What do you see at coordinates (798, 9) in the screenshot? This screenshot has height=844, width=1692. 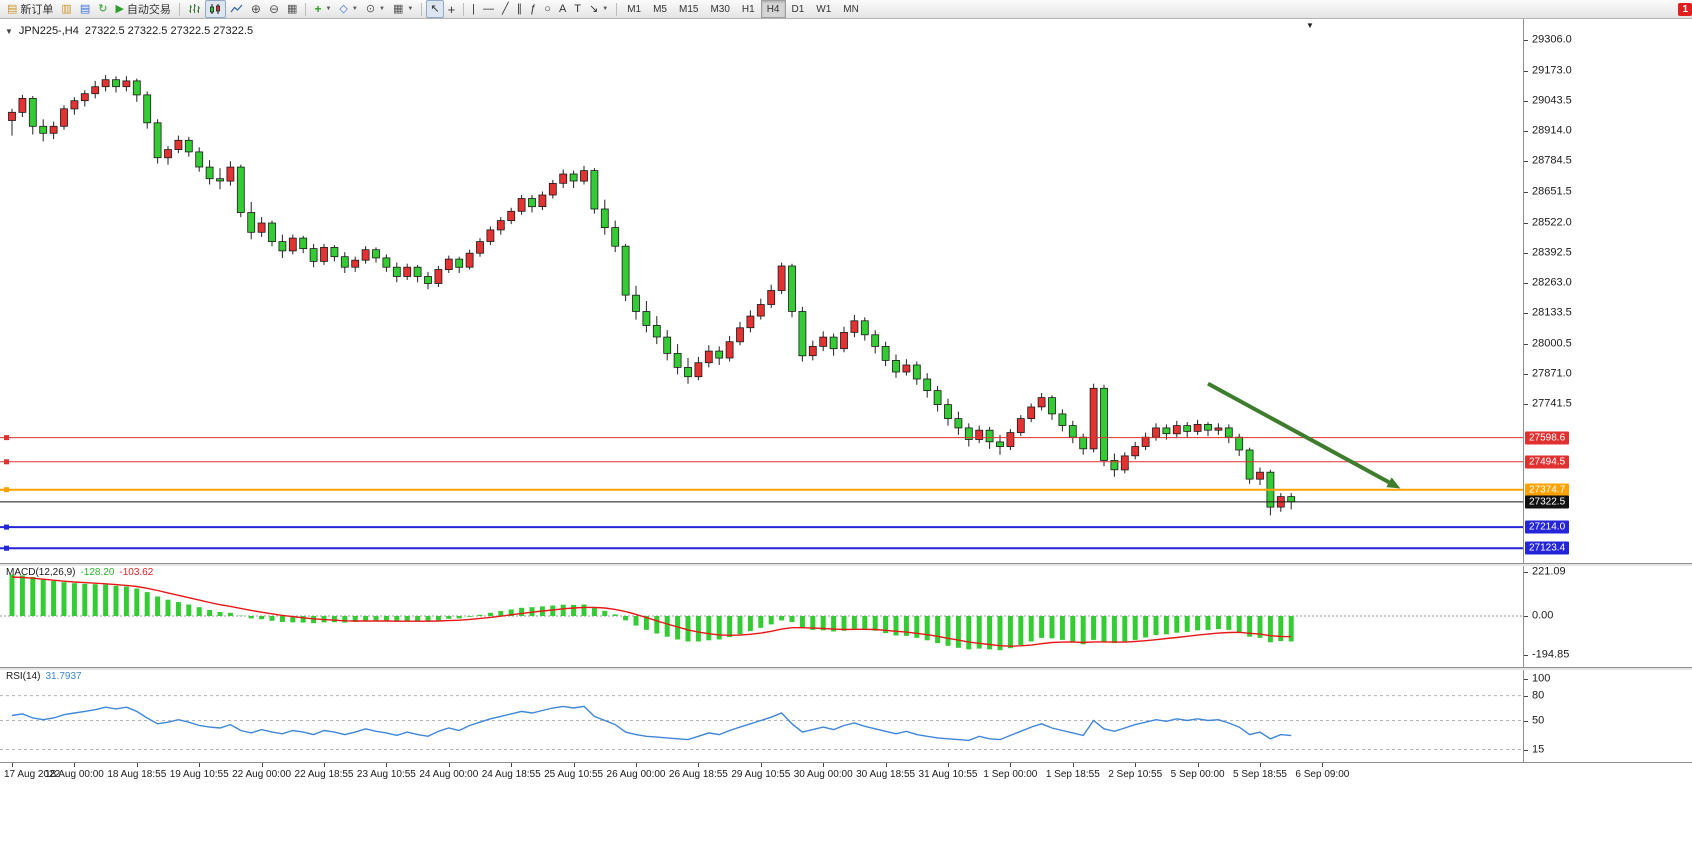 I see `timeframe-d1-button: D1` at bounding box center [798, 9].